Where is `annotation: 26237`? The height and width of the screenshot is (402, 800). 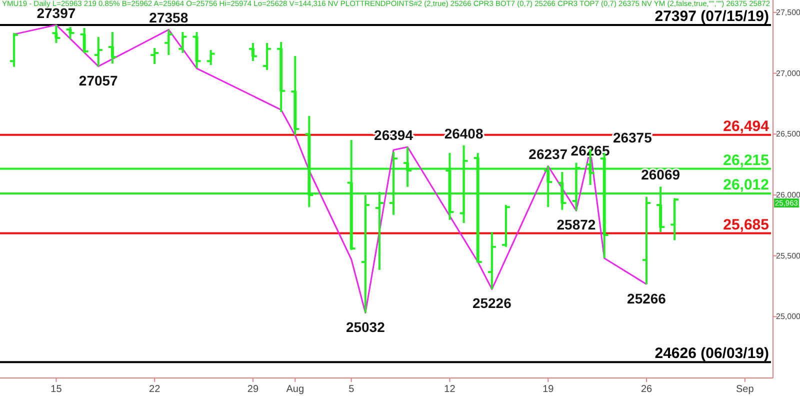 annotation: 26237 is located at coordinates (548, 154).